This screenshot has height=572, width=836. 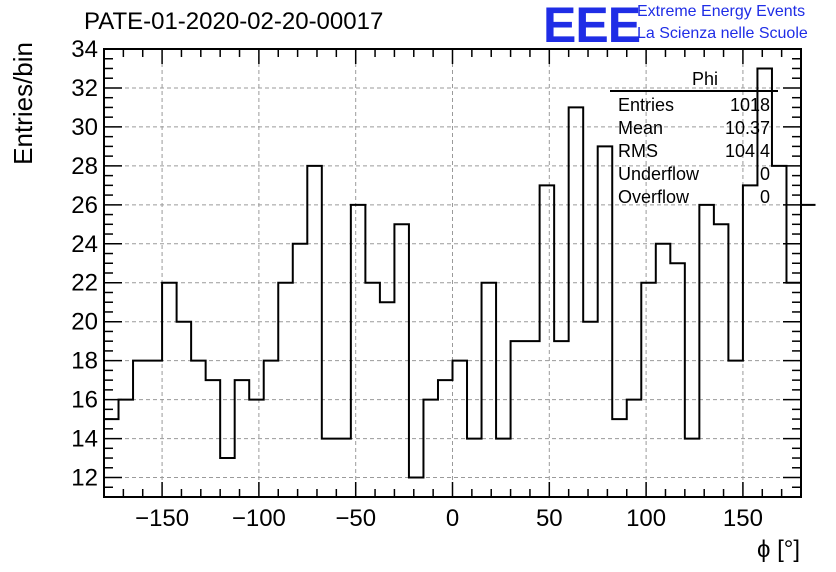 I want to click on logo-text-line2: La Scienza nelle Scuole, so click(x=722, y=33).